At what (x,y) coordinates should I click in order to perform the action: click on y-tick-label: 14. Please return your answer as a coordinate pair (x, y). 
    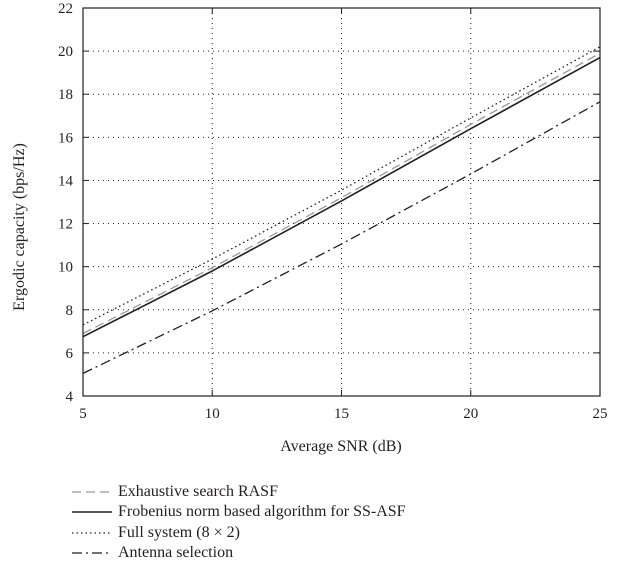
    Looking at the image, I should click on (66, 181).